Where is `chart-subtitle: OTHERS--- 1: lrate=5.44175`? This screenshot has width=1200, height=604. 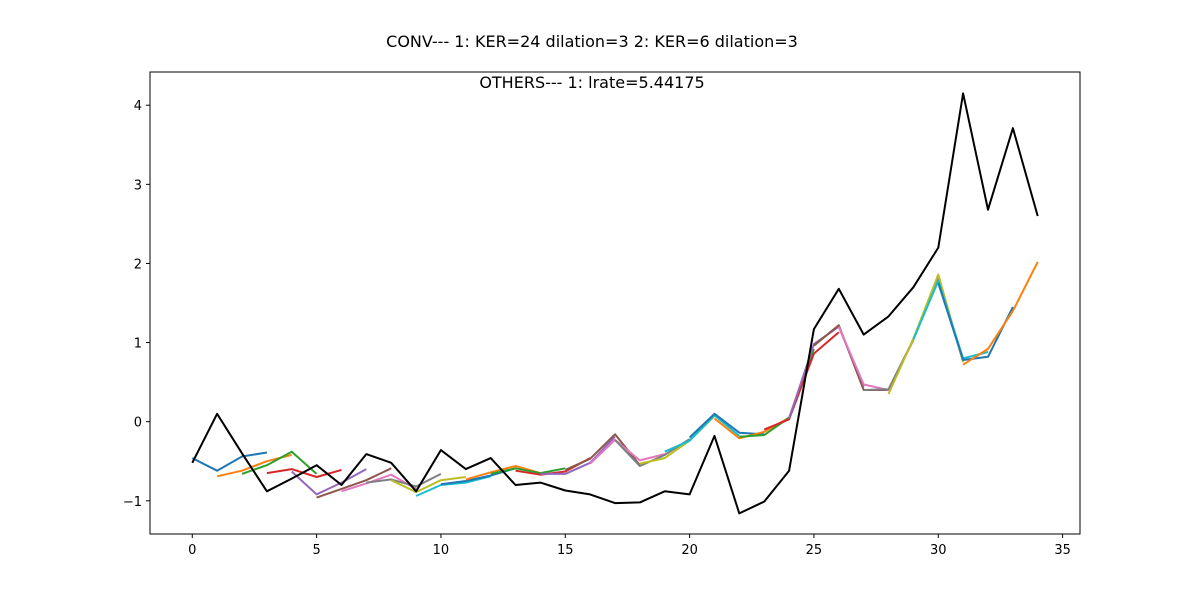
chart-subtitle: OTHERS--- 1: lrate=5.44175 is located at coordinates (591, 82).